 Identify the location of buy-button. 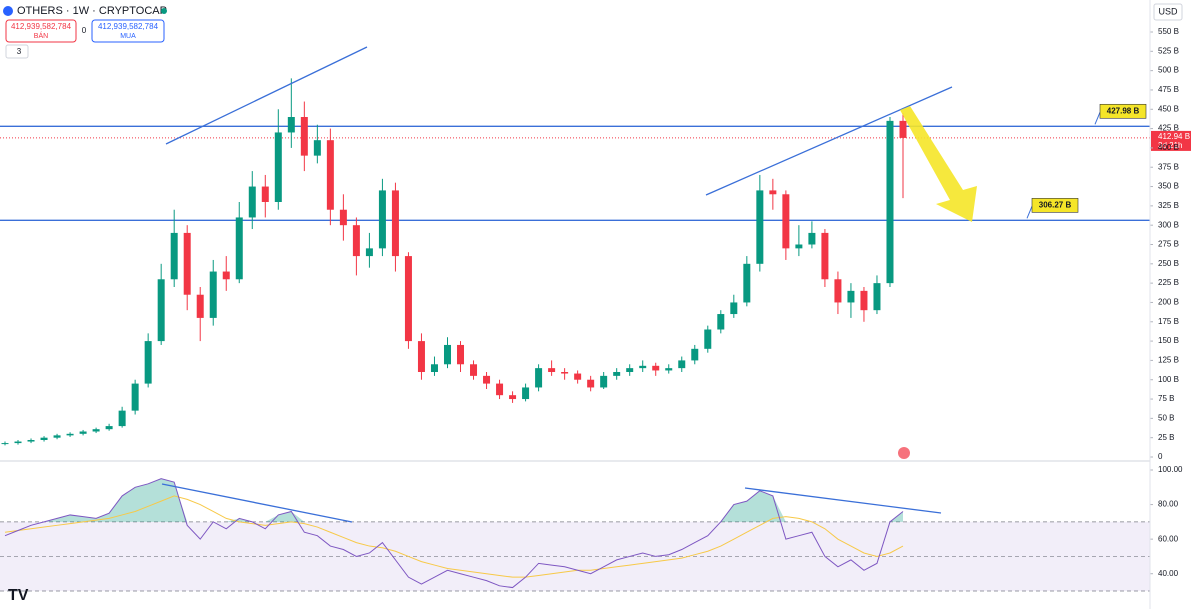
(128, 31).